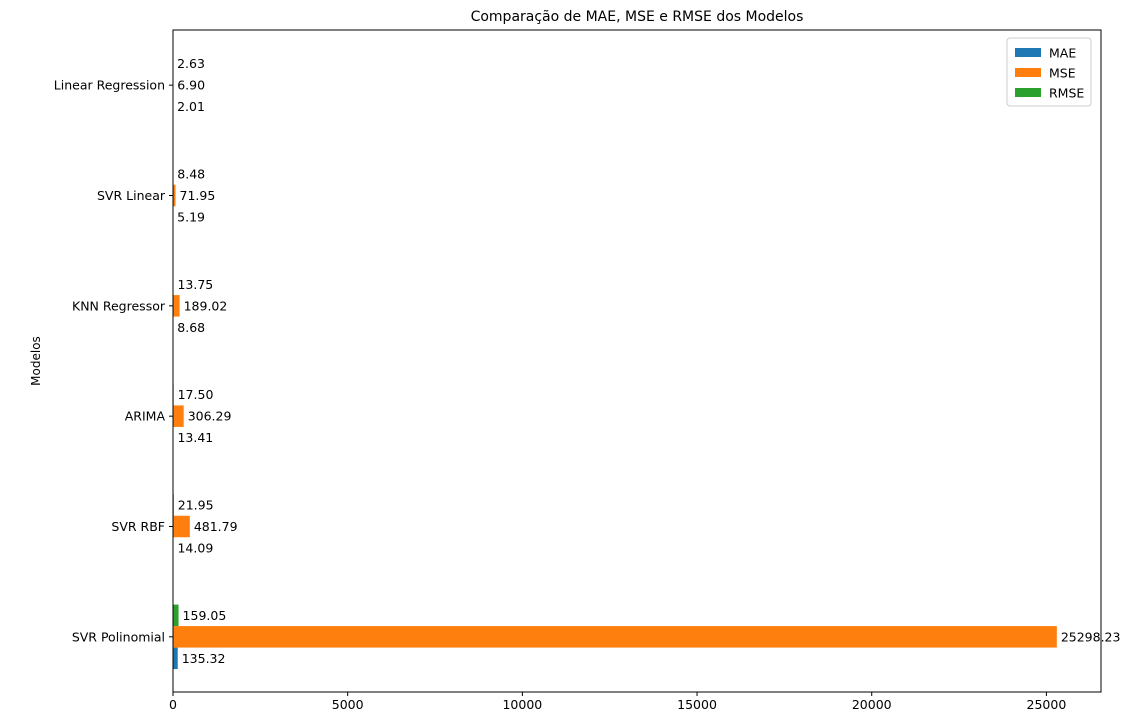 The image size is (1142, 713). I want to click on legend-swatch-rmse, so click(1028, 92).